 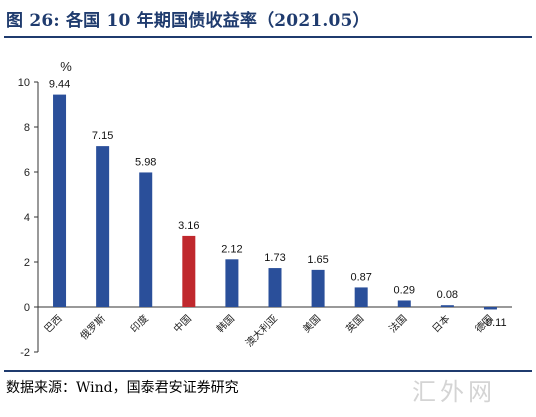 I want to click on y-tick-label: 6, so click(x=27, y=173).